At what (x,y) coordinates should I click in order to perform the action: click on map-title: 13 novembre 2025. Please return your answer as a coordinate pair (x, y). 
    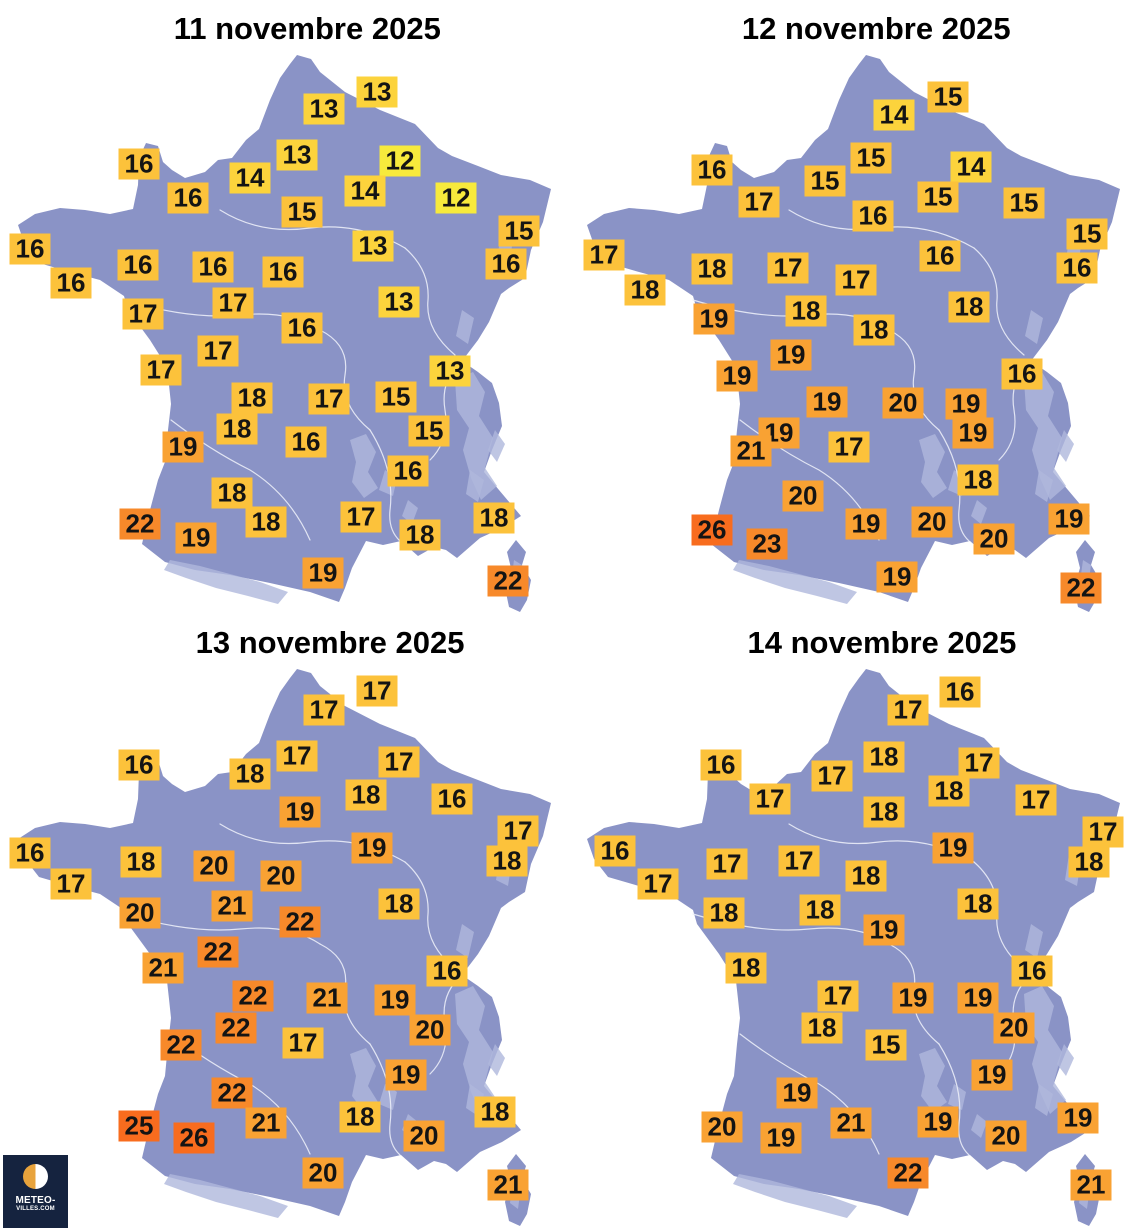
    Looking at the image, I should click on (330, 642).